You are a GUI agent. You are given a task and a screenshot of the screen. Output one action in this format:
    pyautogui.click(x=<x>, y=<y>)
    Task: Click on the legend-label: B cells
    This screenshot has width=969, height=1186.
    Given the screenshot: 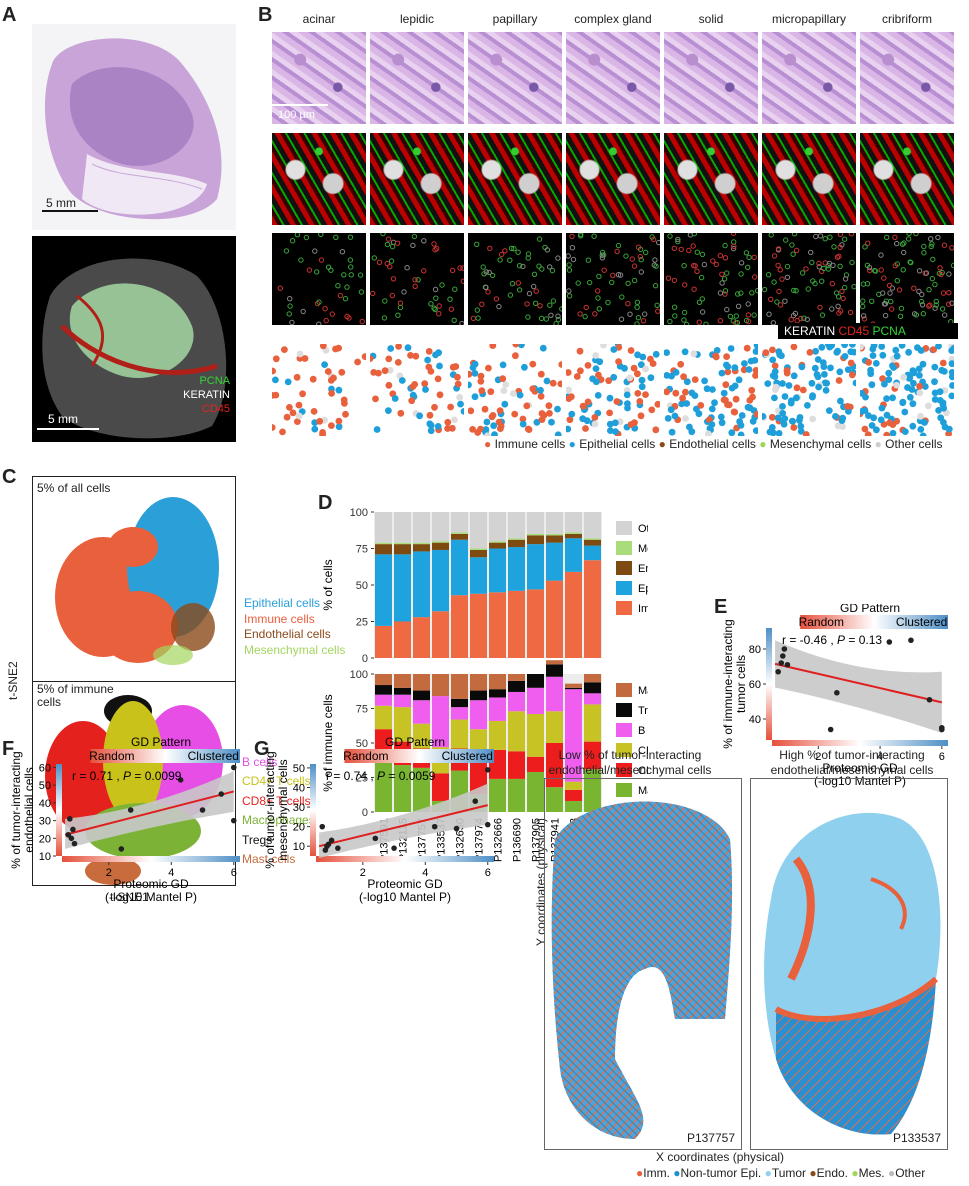 What is the action you would take?
    pyautogui.click(x=643, y=731)
    